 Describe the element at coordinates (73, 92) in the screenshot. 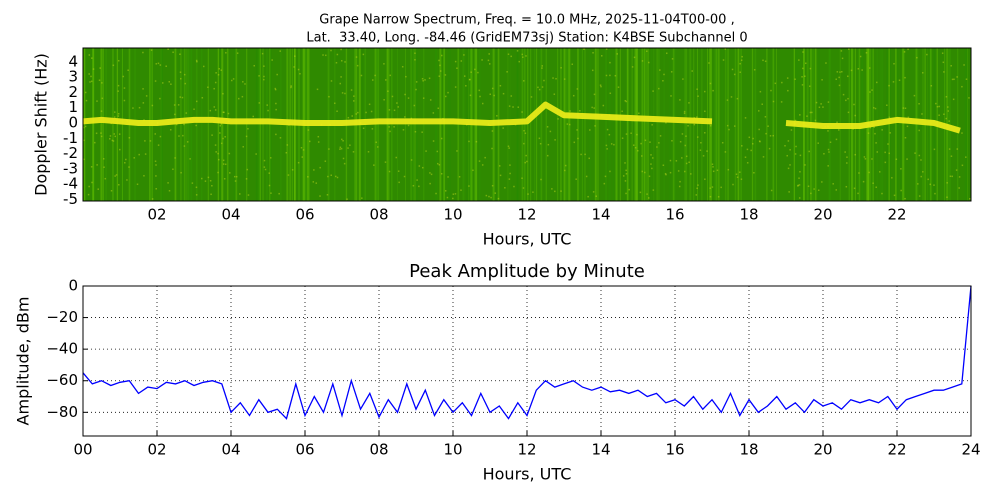

I see `y-tick-label: 2` at that location.